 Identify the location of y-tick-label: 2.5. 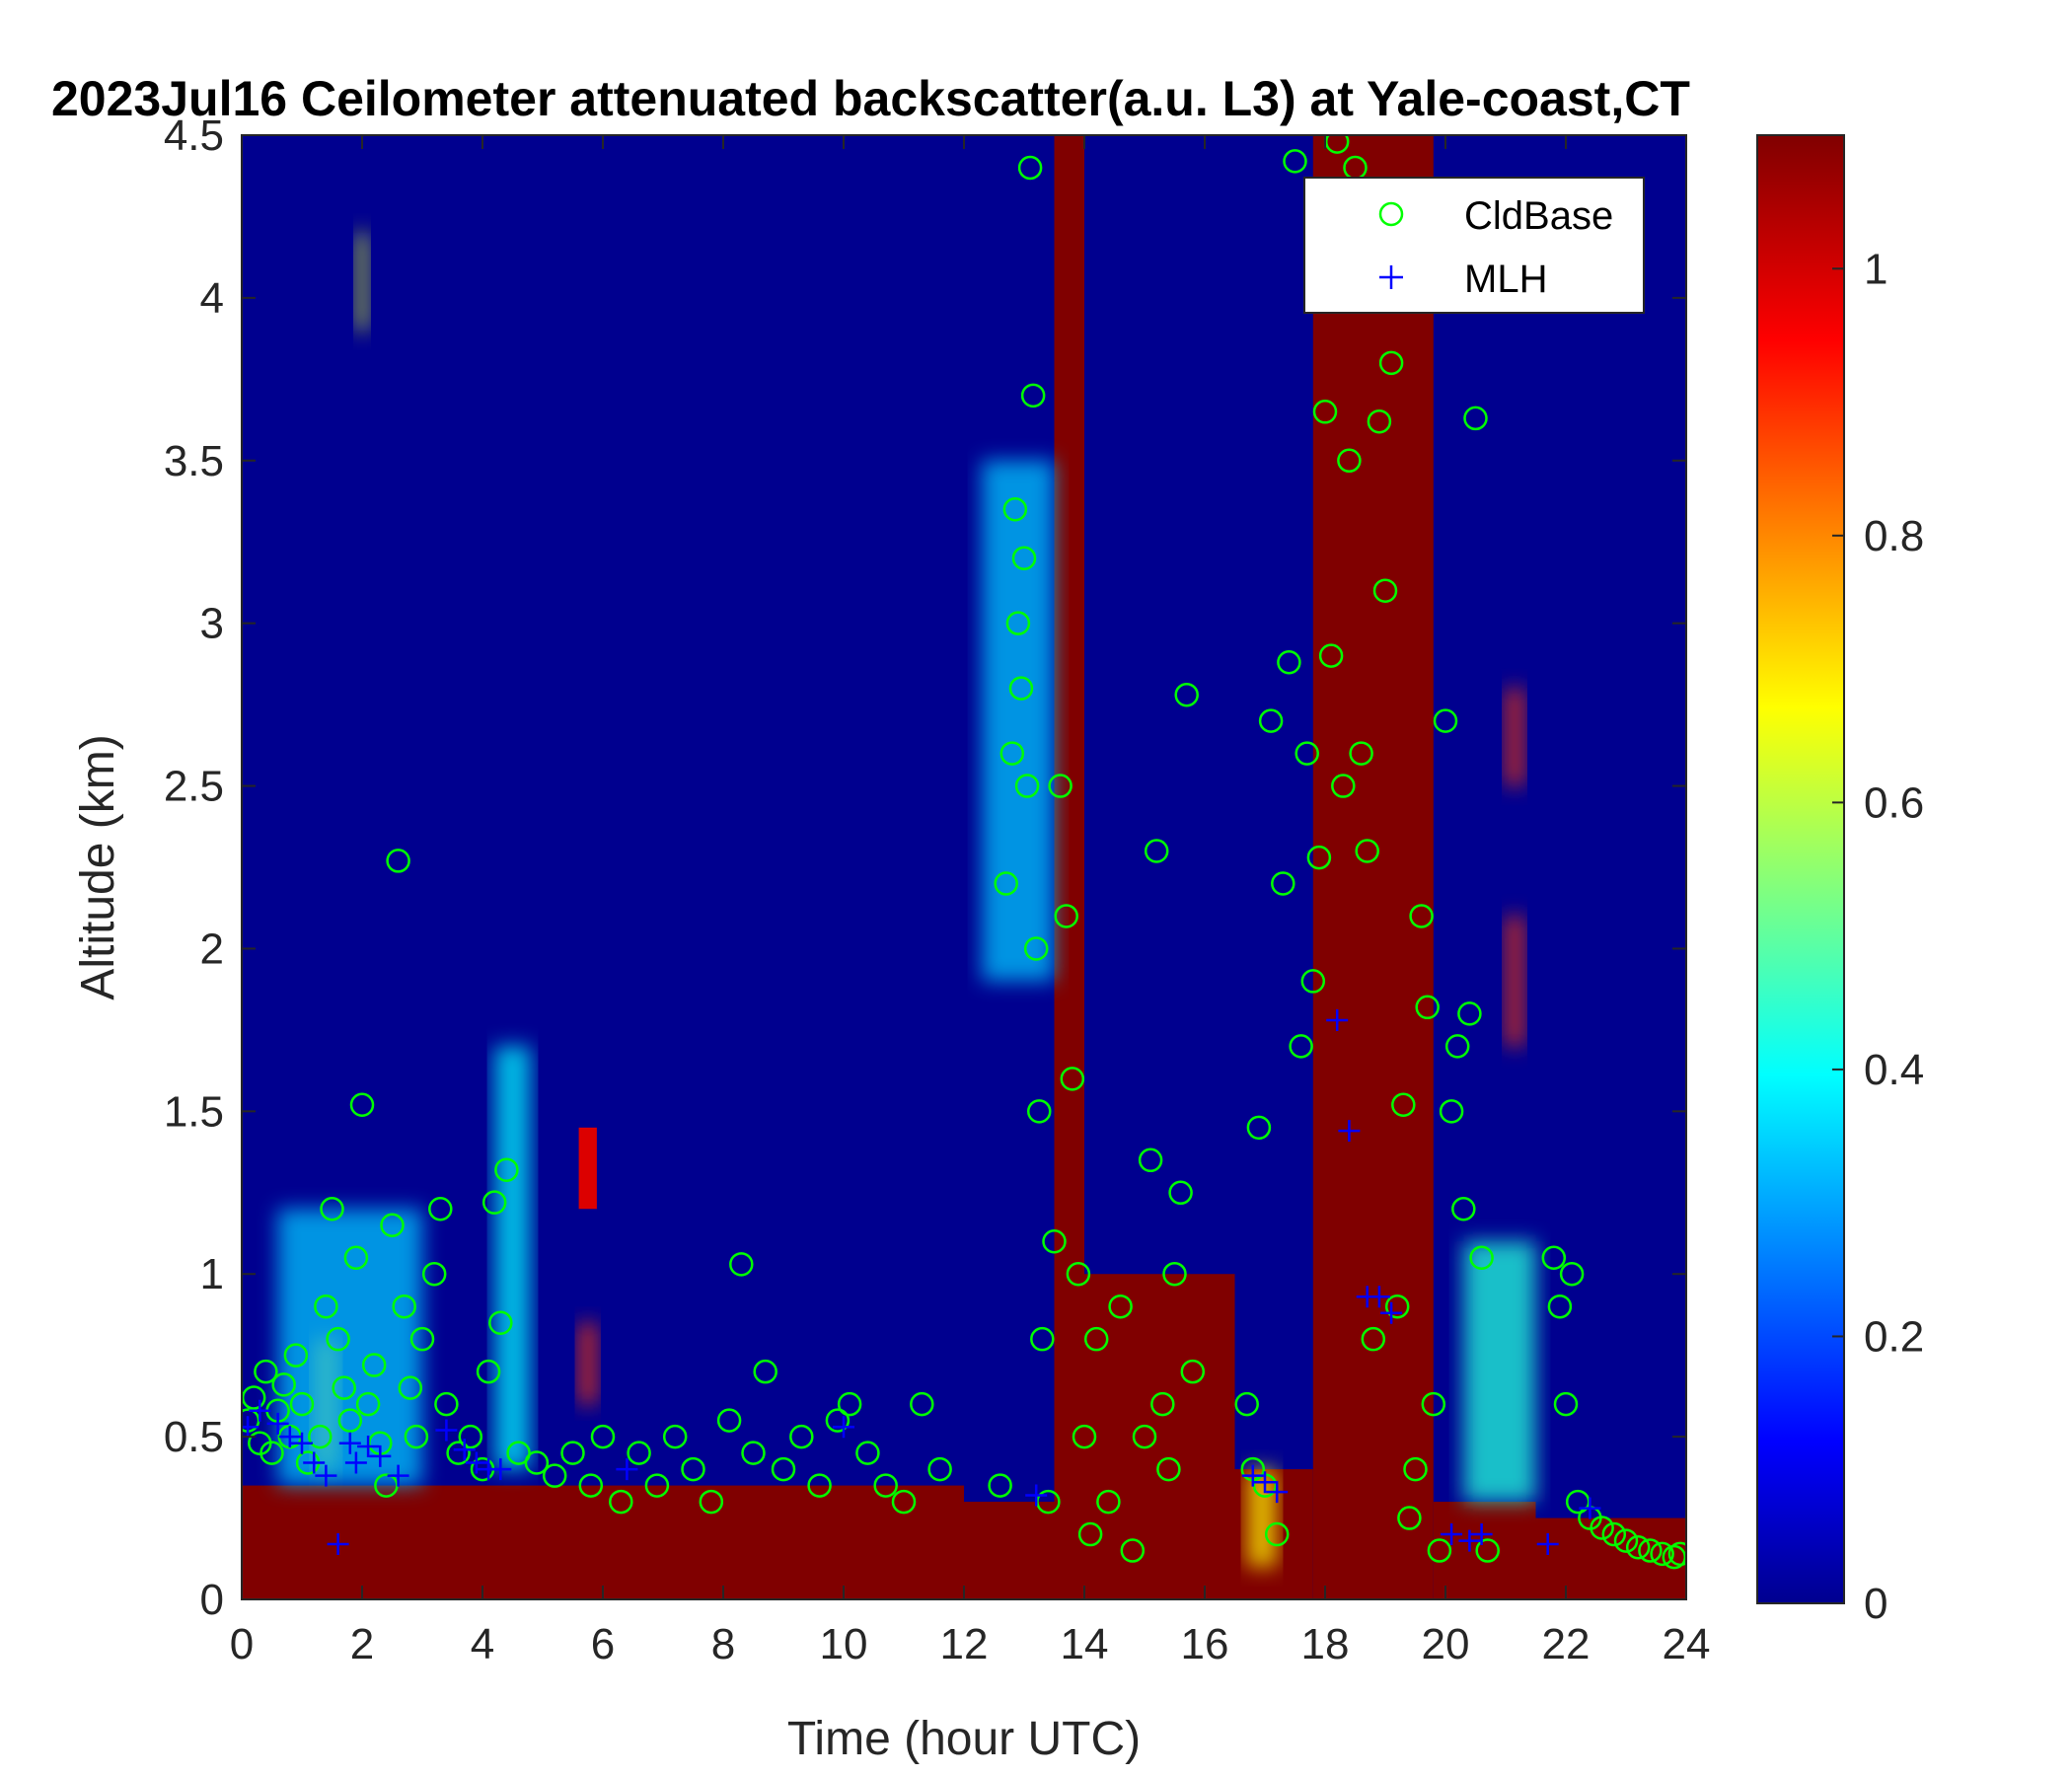
(194, 787).